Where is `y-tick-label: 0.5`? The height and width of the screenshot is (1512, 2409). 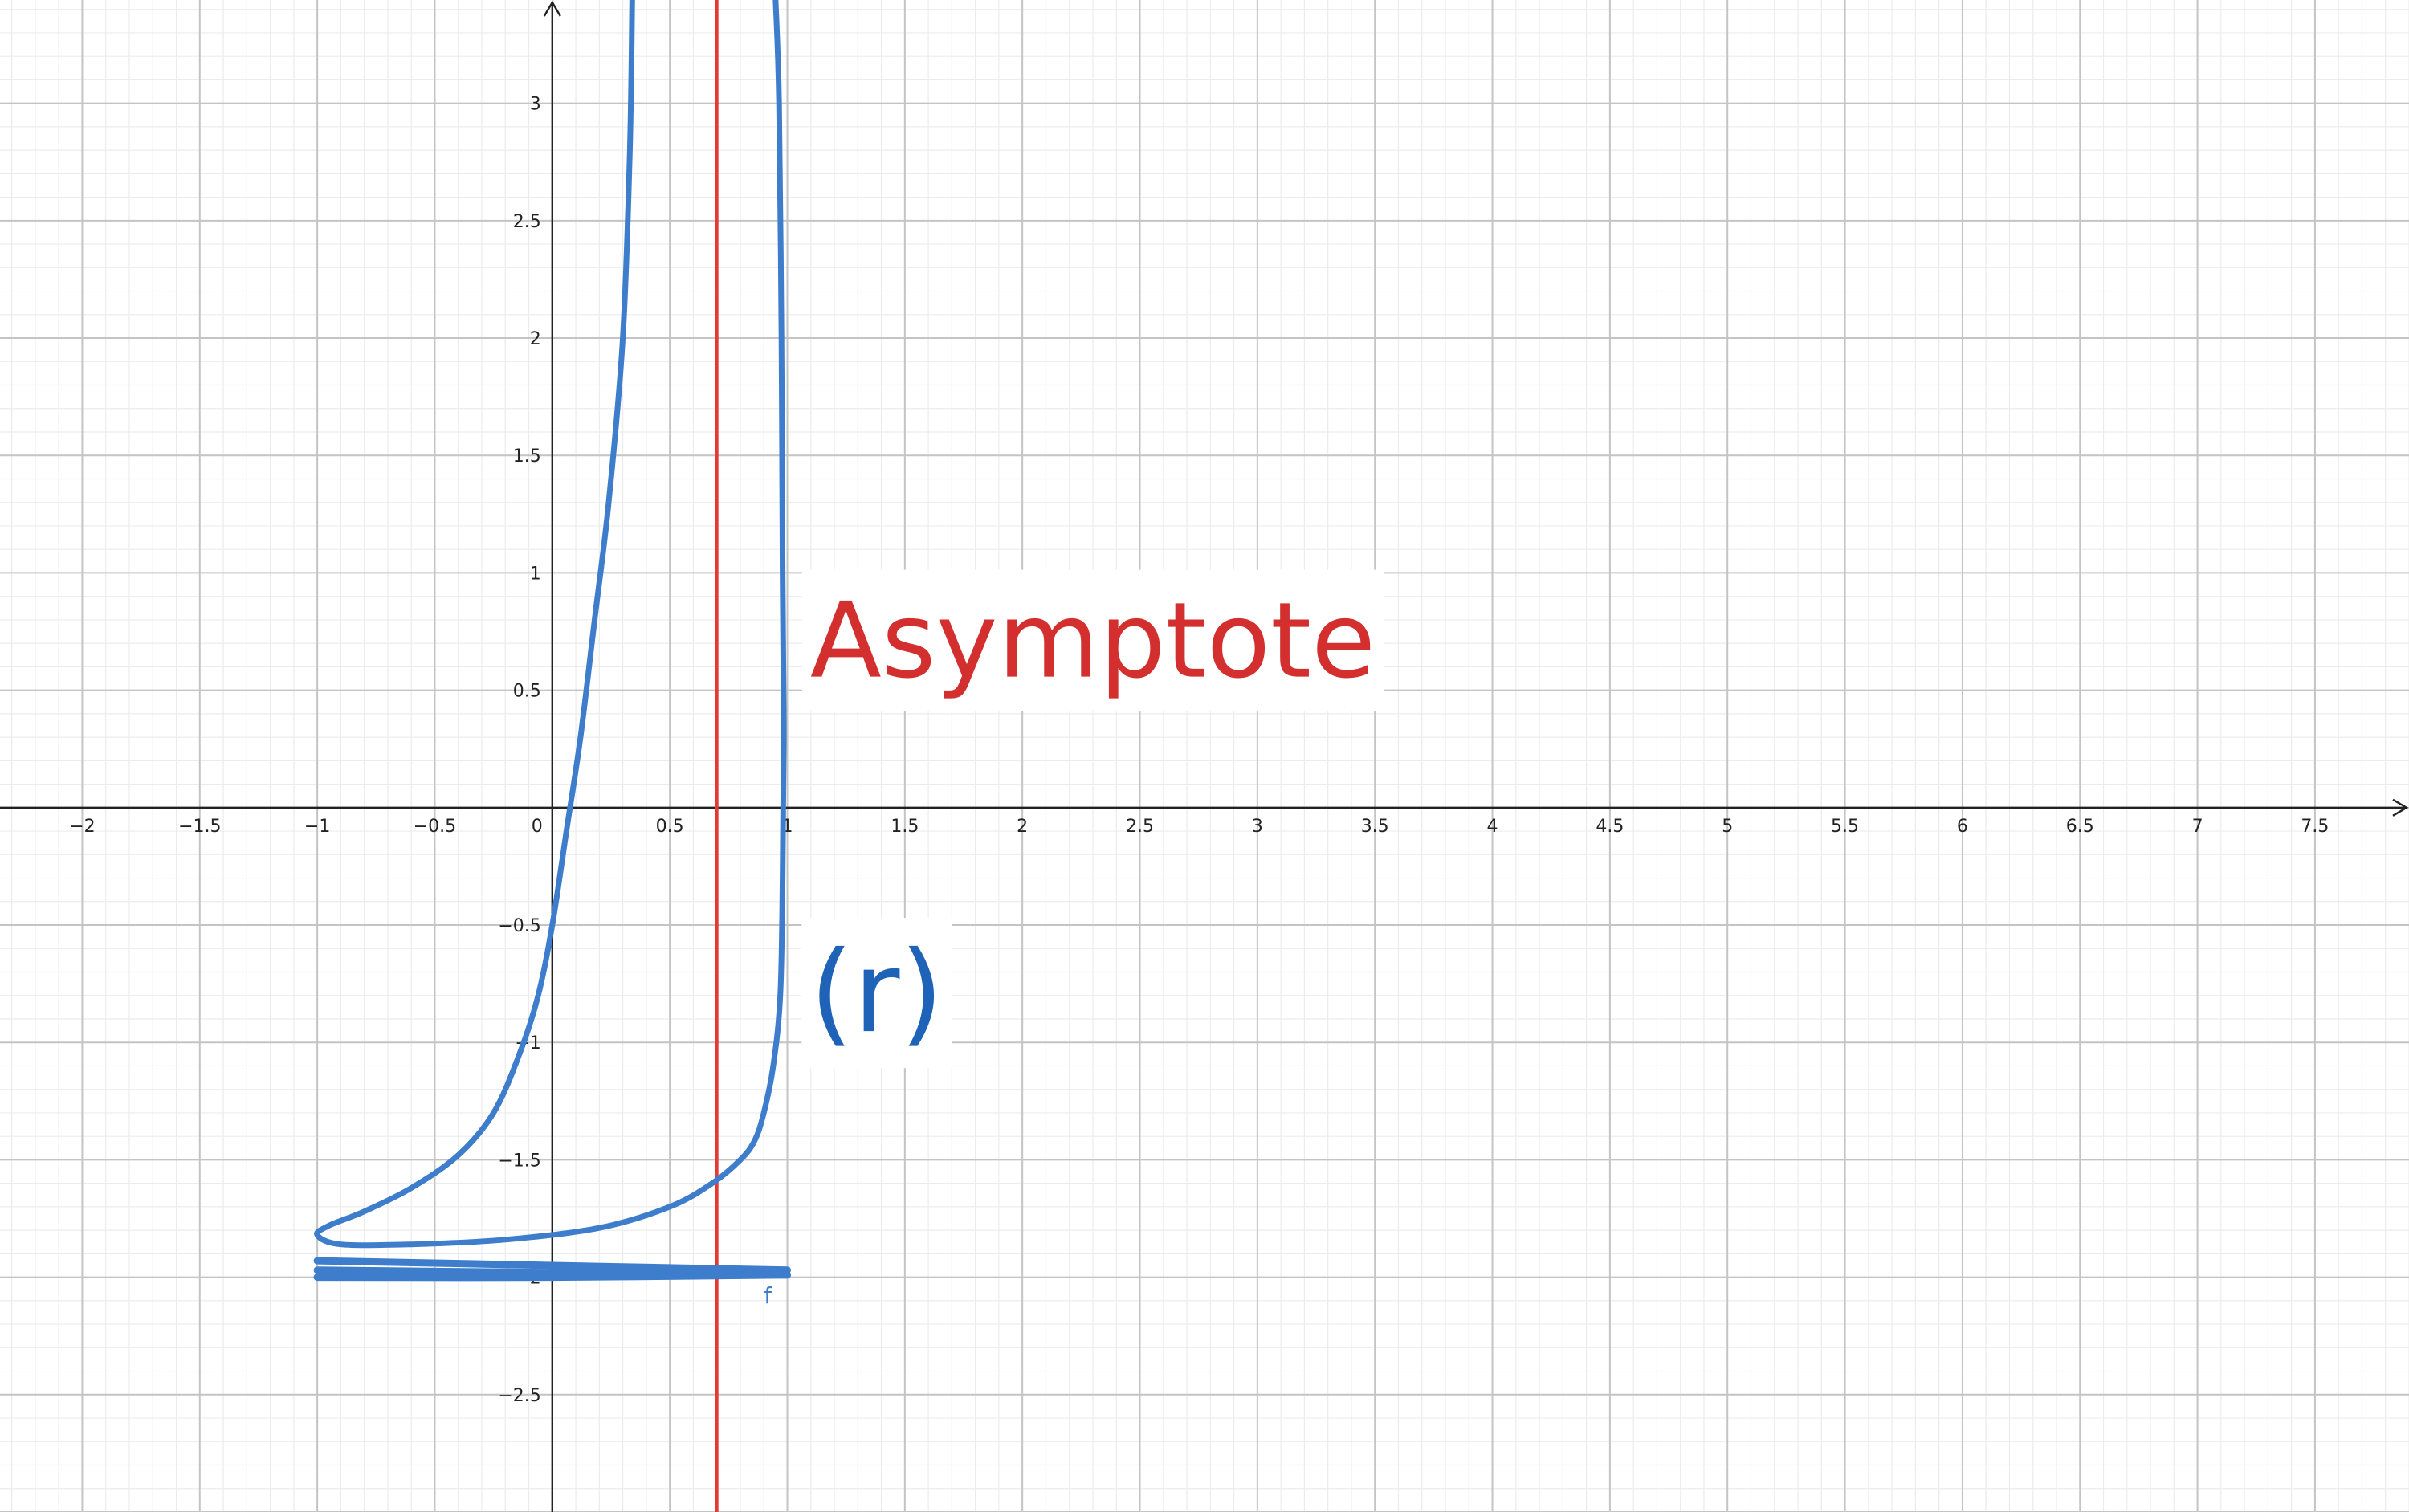
y-tick-label: 0.5 is located at coordinates (527, 692).